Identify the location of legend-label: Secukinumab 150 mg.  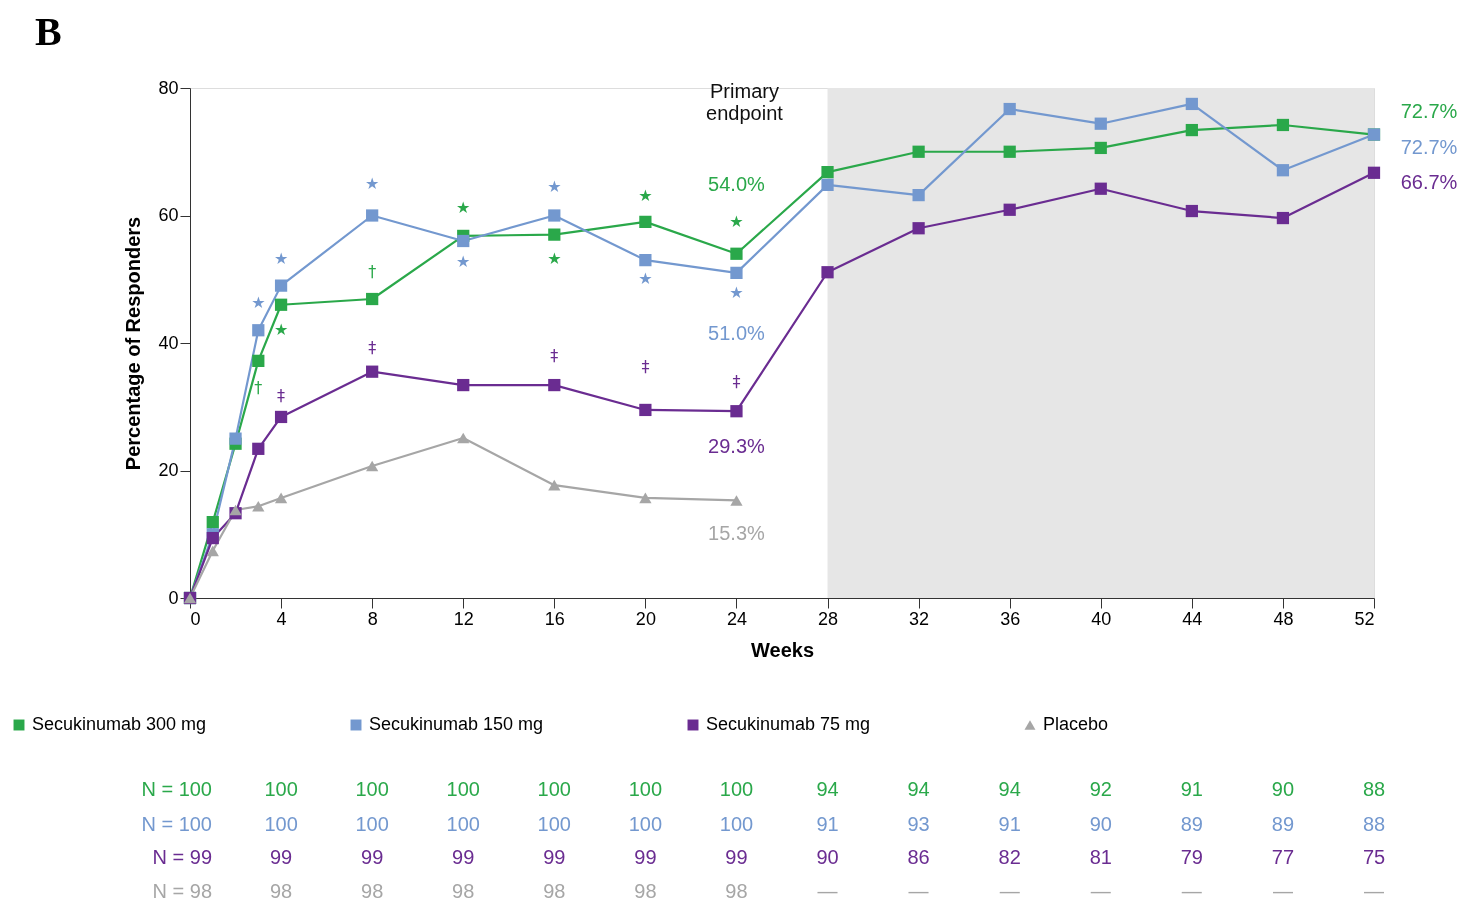
(456, 724).